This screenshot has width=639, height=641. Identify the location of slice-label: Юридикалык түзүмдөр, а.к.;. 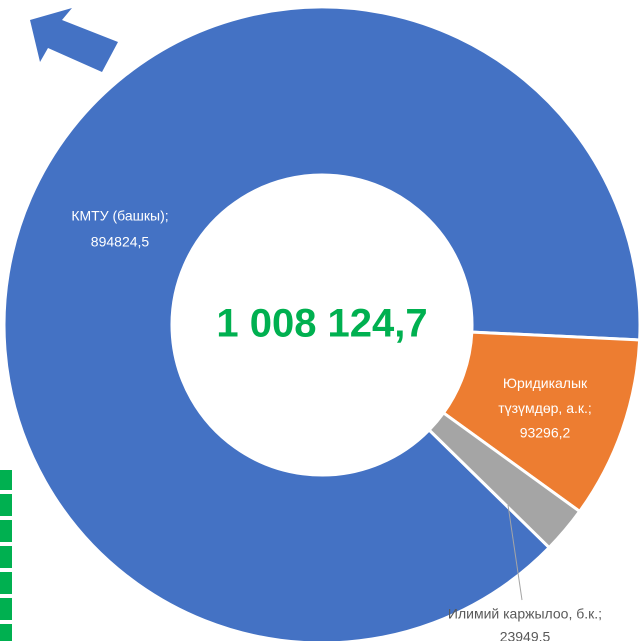
(545, 395).